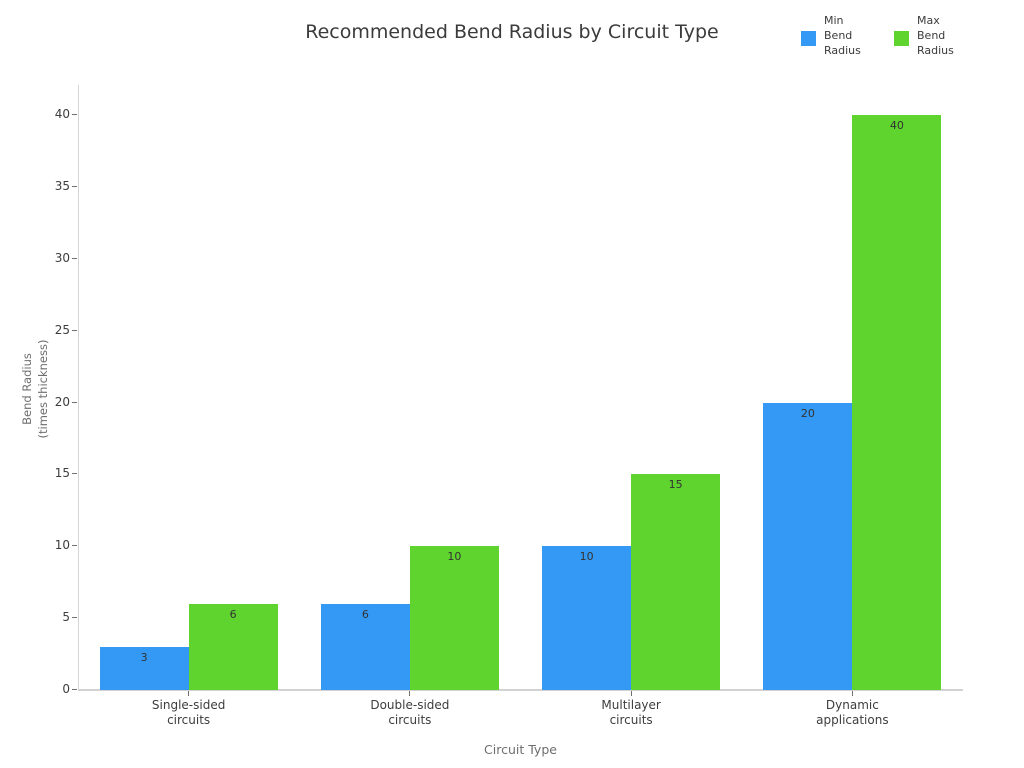  I want to click on y-tick-label: 20, so click(62, 401).